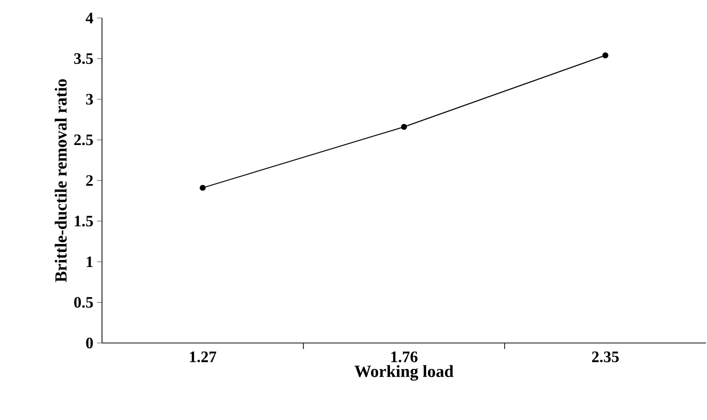 The image size is (707, 420). What do you see at coordinates (90, 18) in the screenshot?
I see `y-tick-label: 4` at bounding box center [90, 18].